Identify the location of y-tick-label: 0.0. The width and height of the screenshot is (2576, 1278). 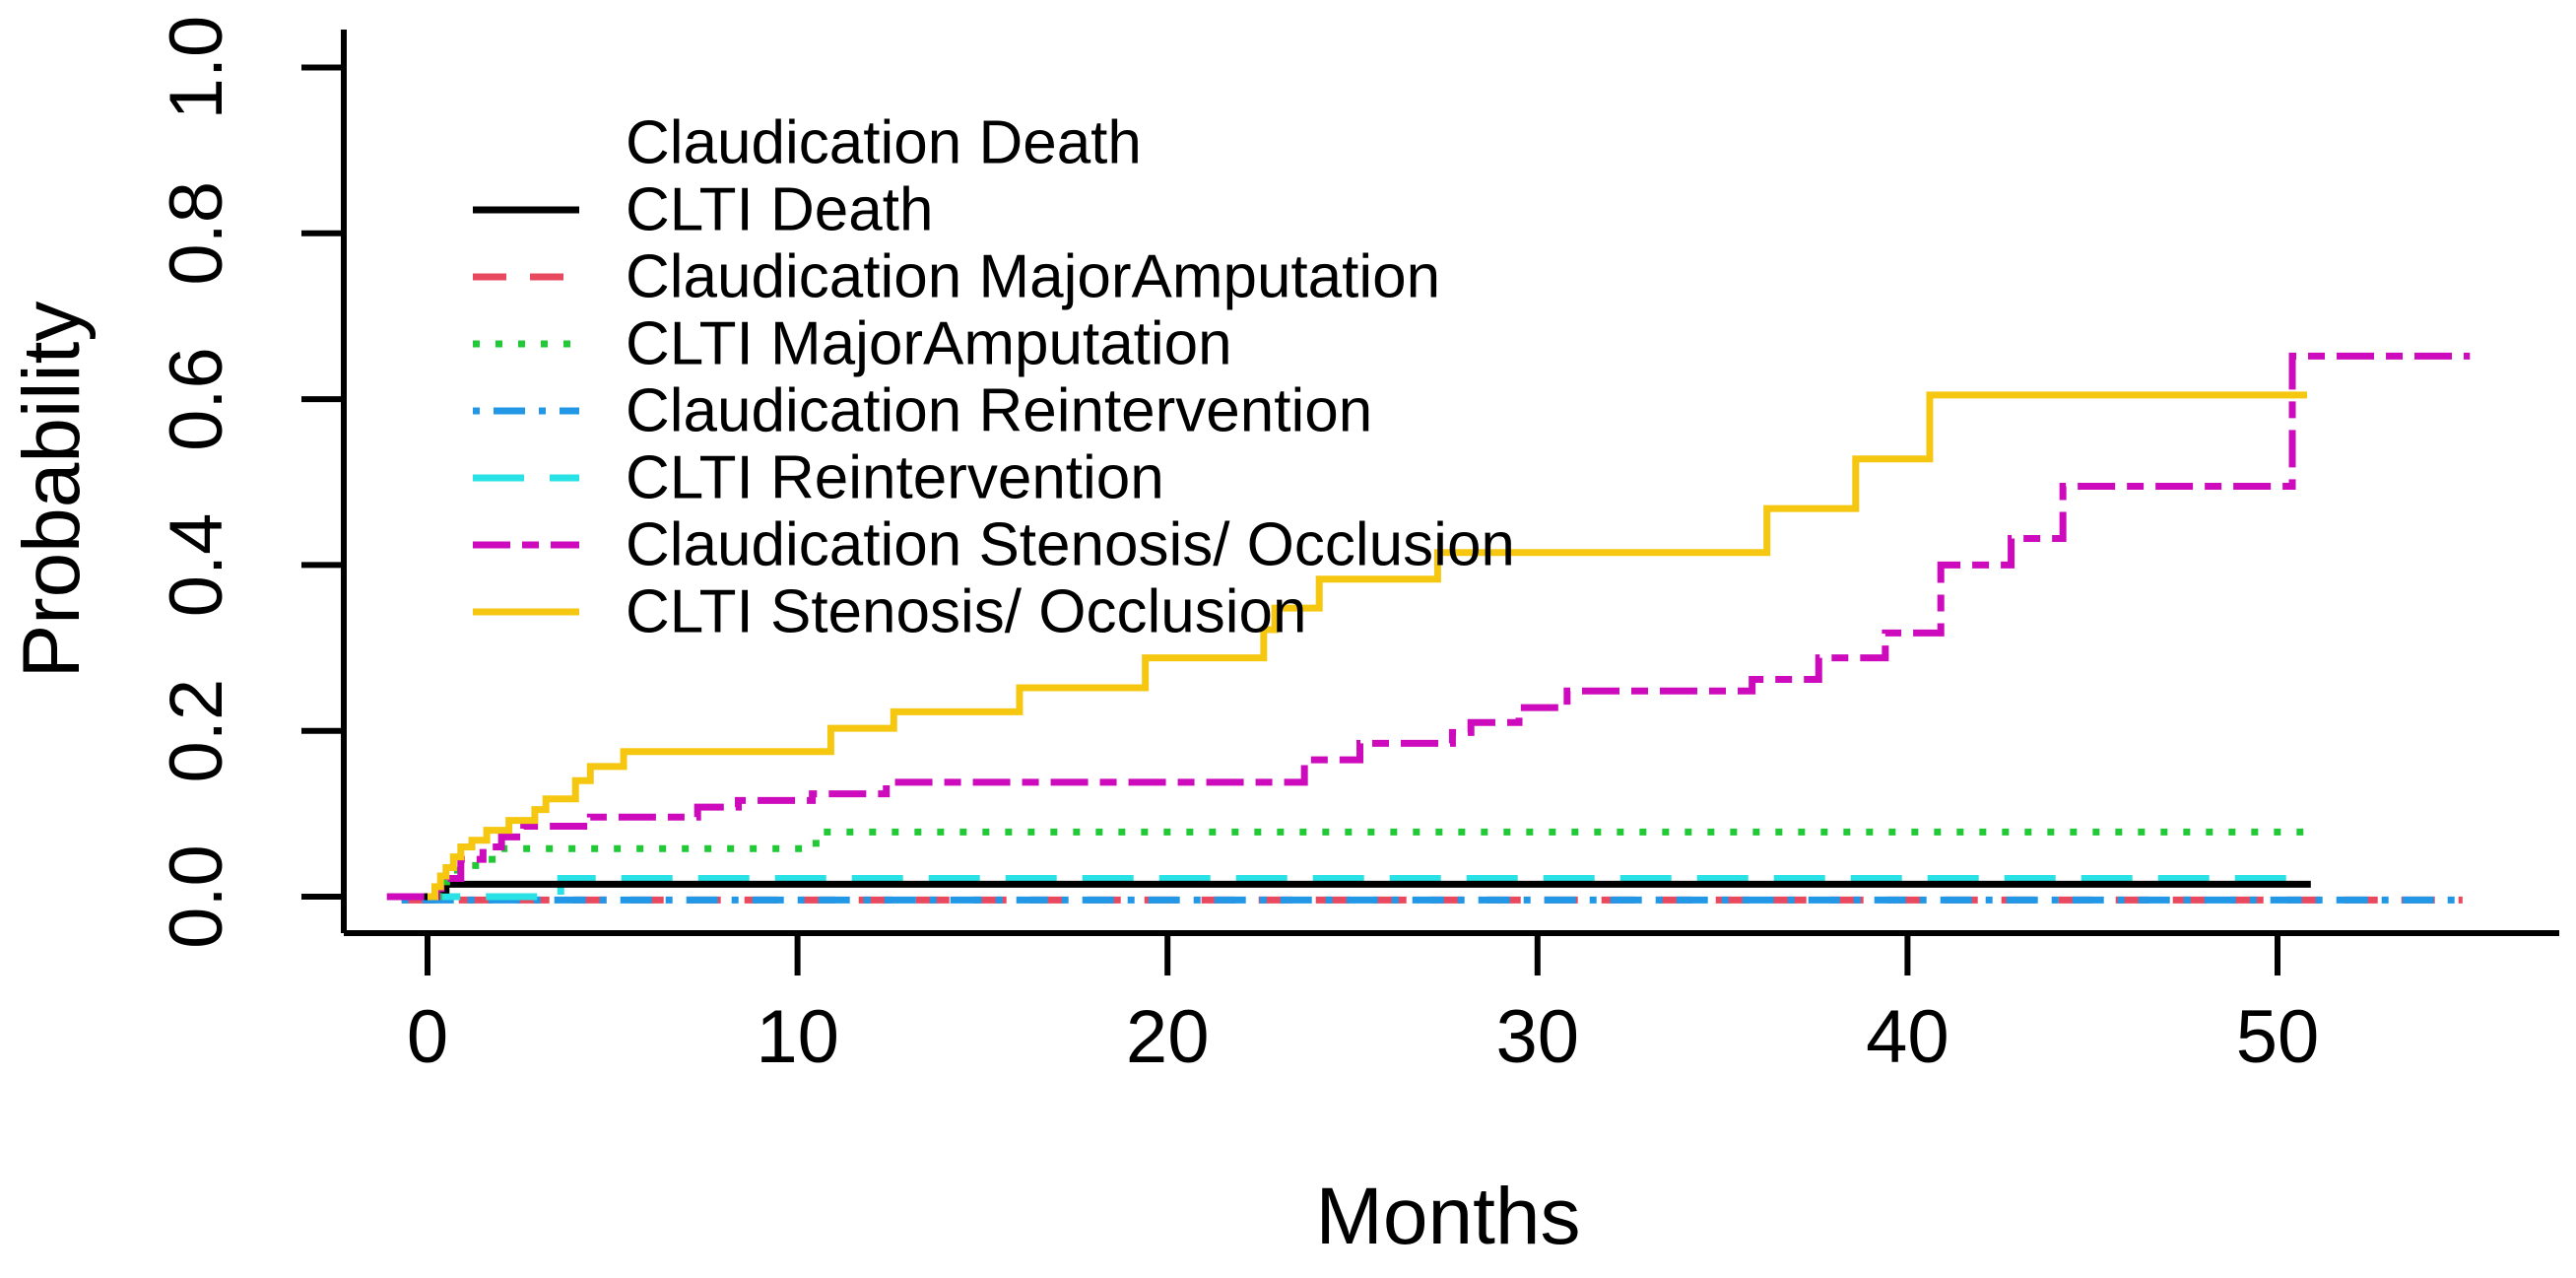
(197, 896).